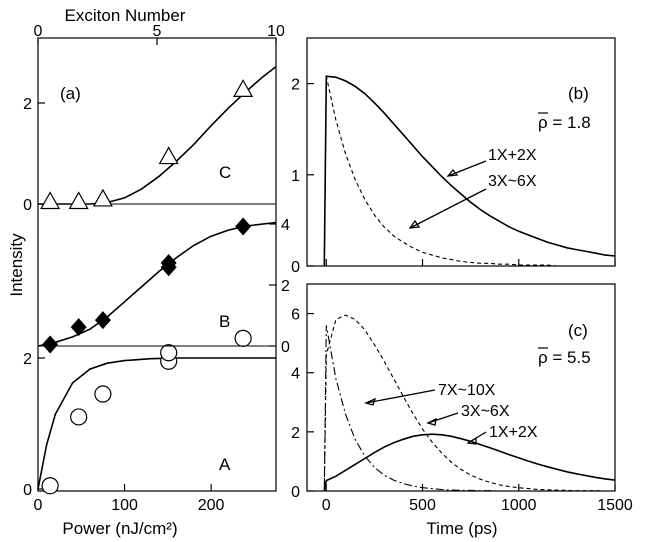  Describe the element at coordinates (225, 172) in the screenshot. I see `panel-a-series-c-label: C` at that location.